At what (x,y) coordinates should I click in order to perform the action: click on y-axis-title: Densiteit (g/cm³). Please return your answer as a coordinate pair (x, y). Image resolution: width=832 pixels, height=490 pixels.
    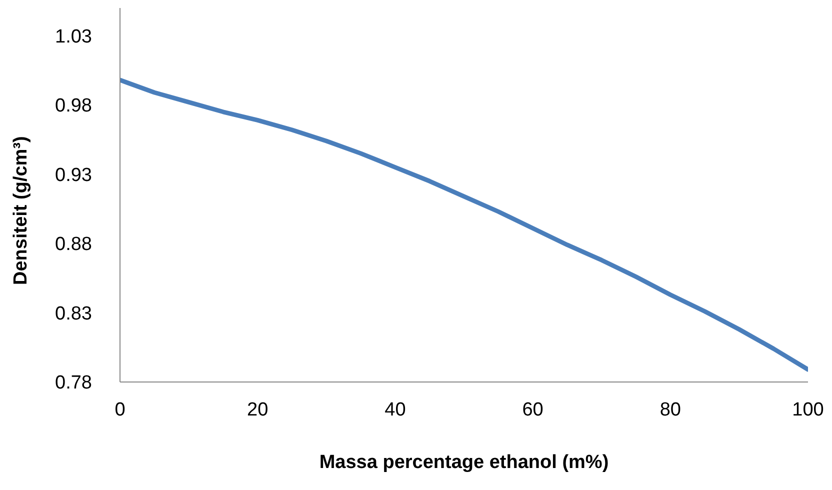
    Looking at the image, I should click on (21, 210).